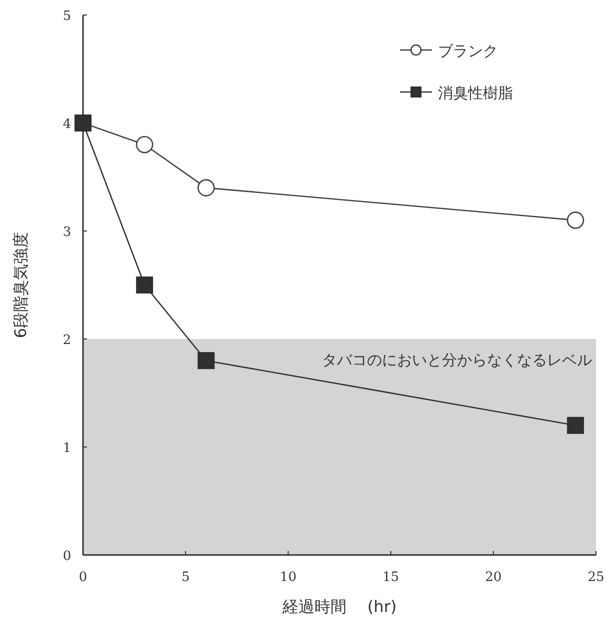 The width and height of the screenshot is (612, 620). What do you see at coordinates (67, 556) in the screenshot?
I see `y-tick-label: 0` at bounding box center [67, 556].